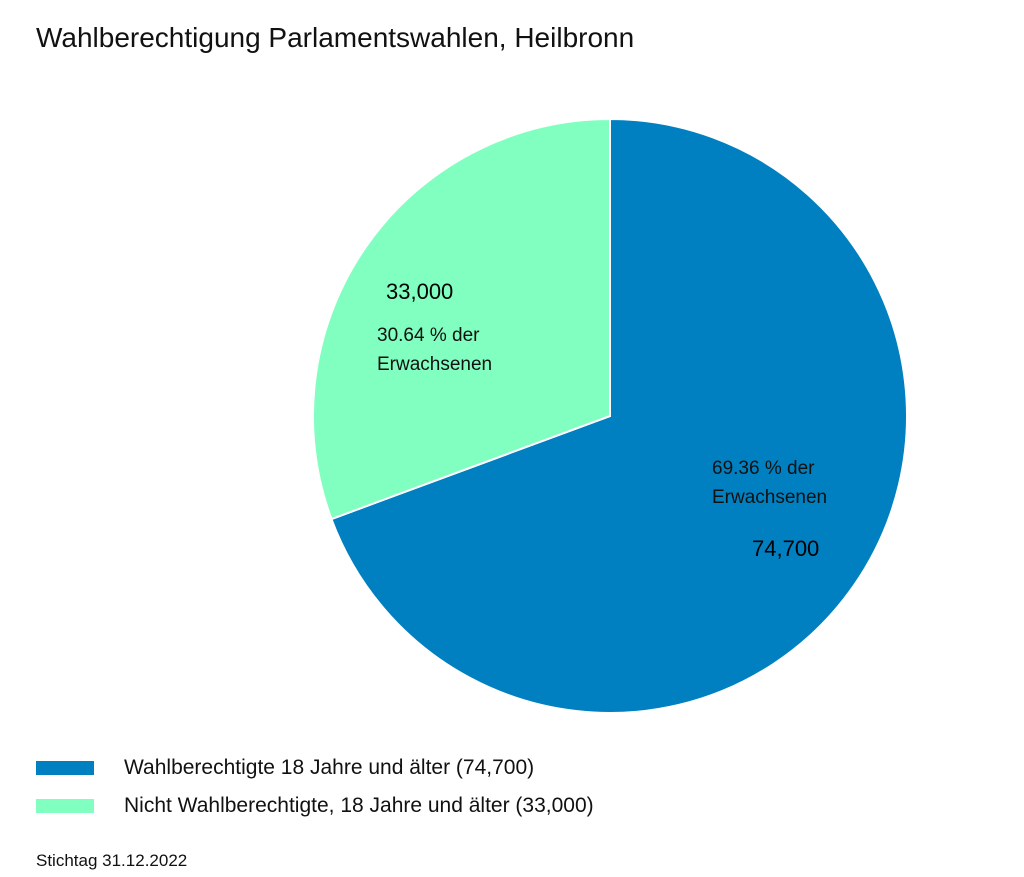 Image resolution: width=1024 pixels, height=877 pixels. Describe the element at coordinates (112, 860) in the screenshot. I see `footnote-reference-date: Stichtag 31.12.2022` at that location.